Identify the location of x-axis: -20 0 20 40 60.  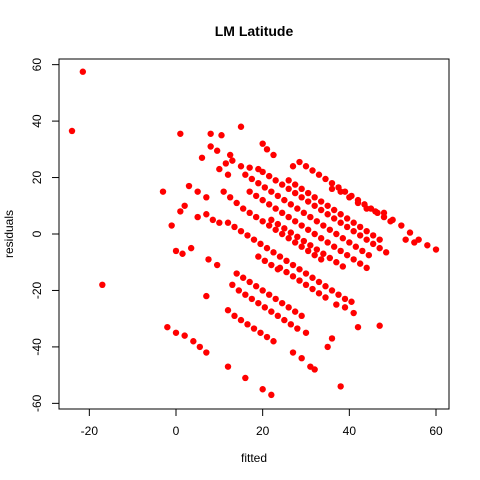
(262, 423).